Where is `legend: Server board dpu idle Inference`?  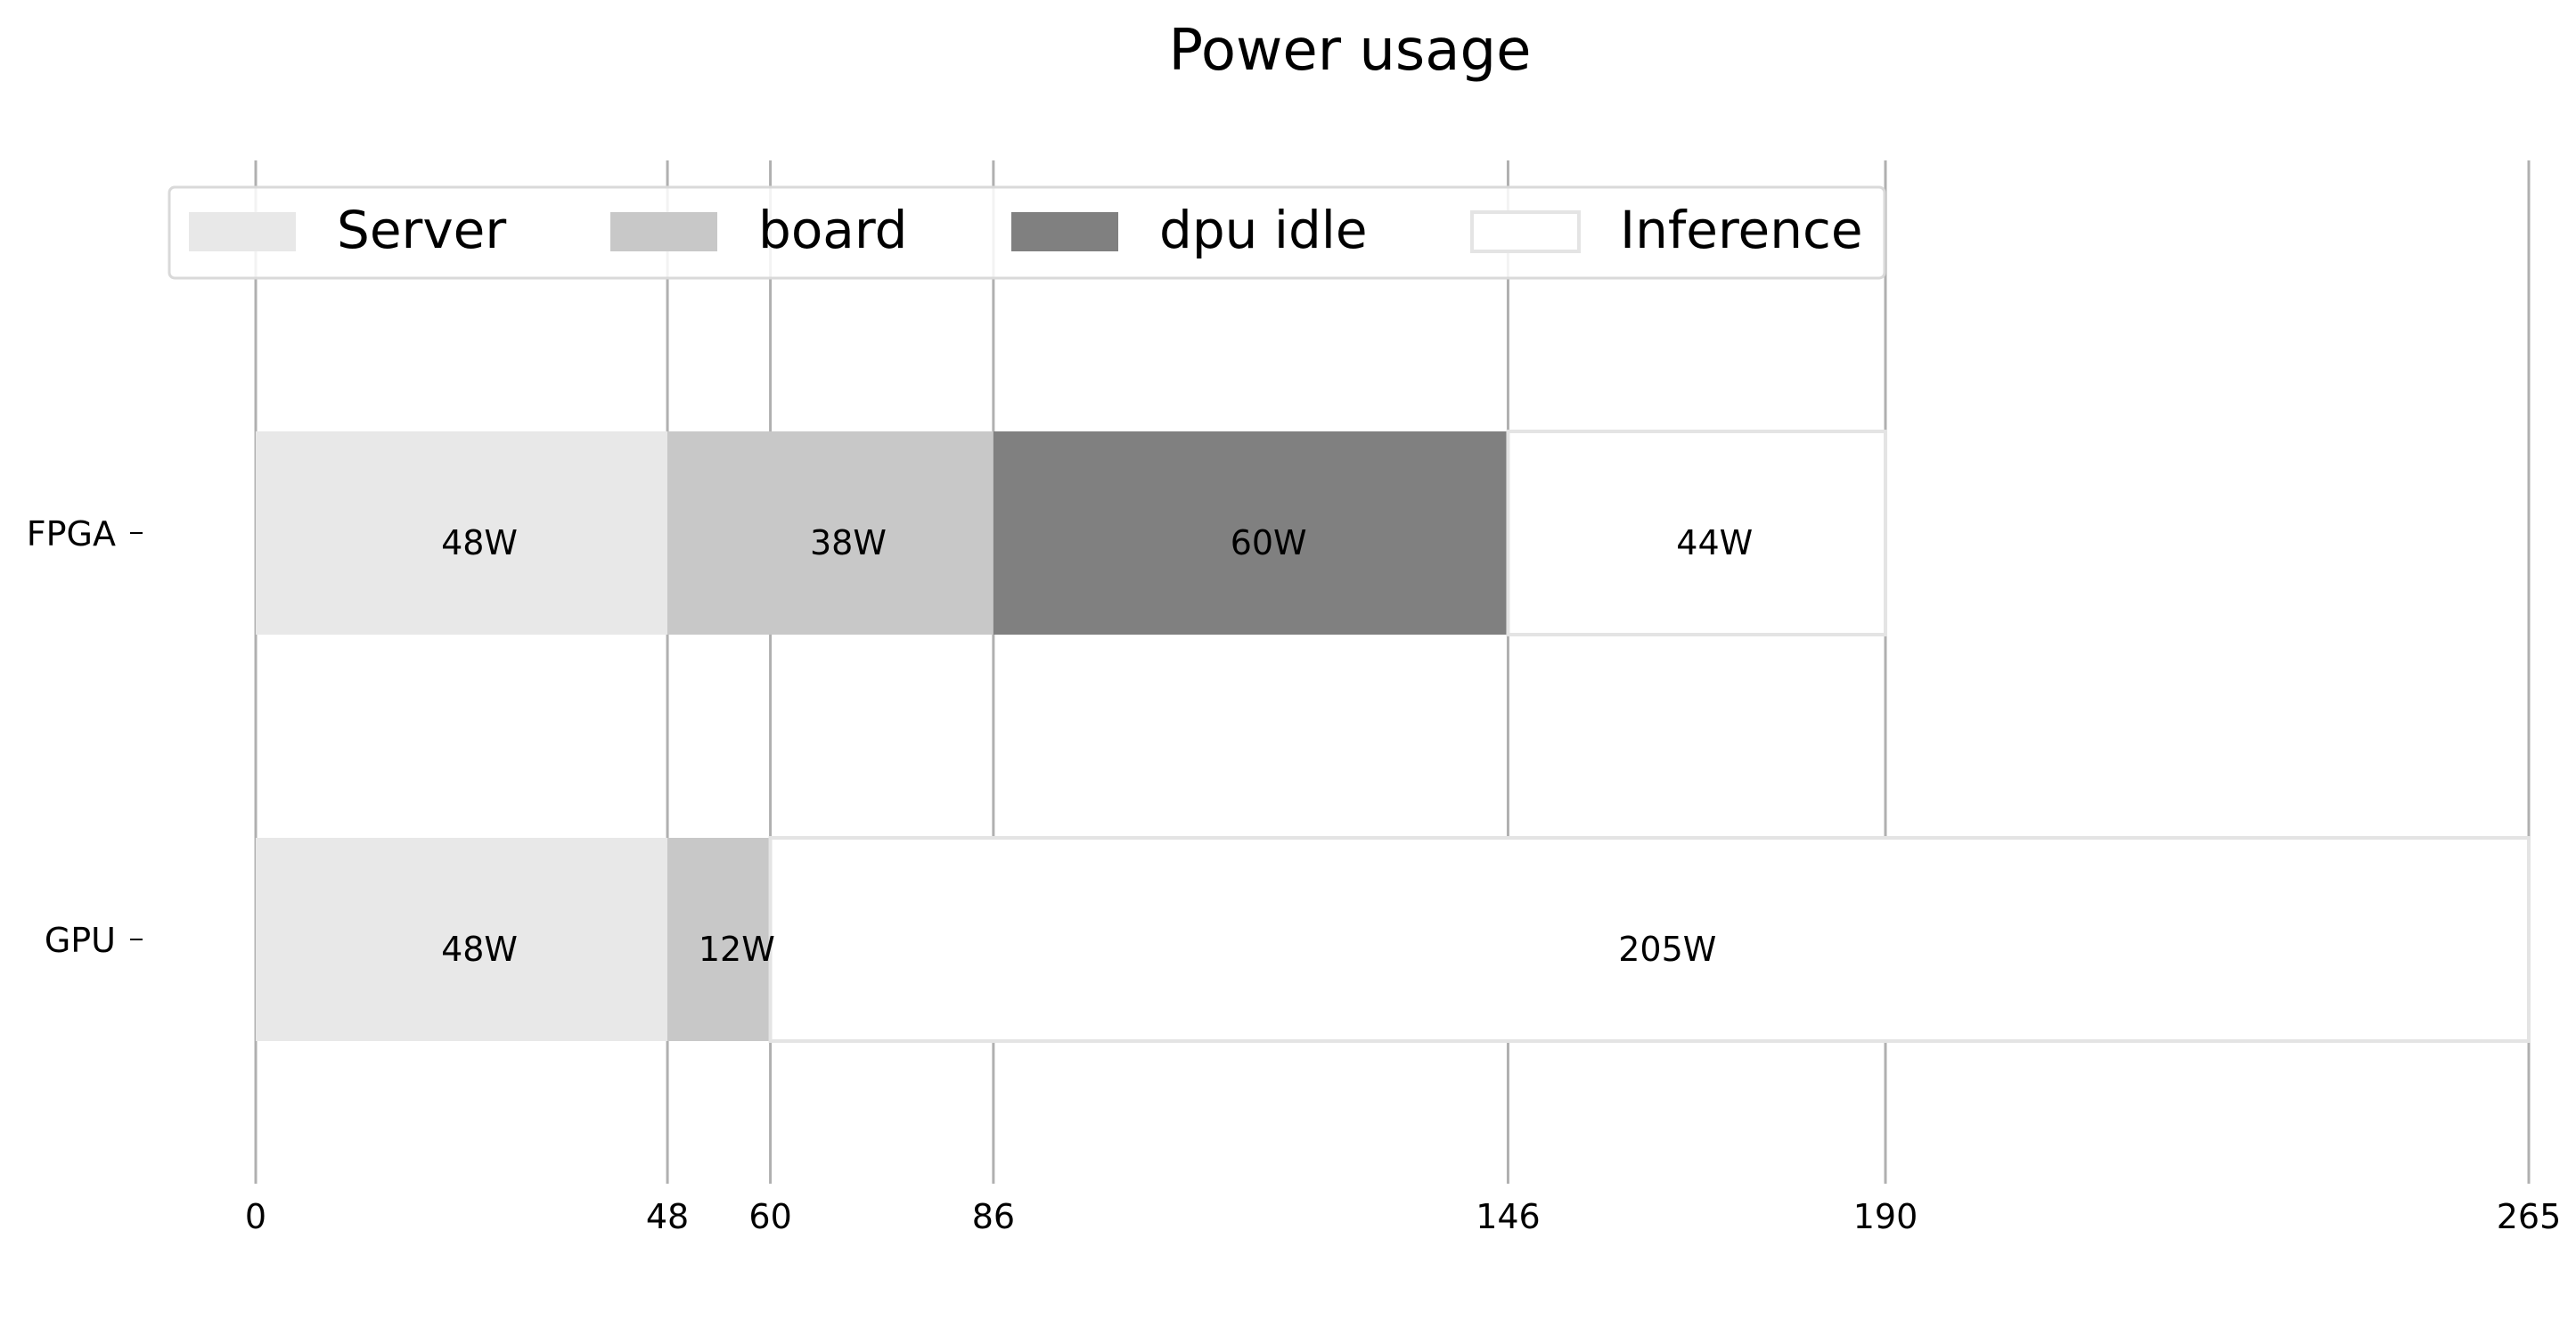 legend: Server board dpu idle Inference is located at coordinates (1027, 232).